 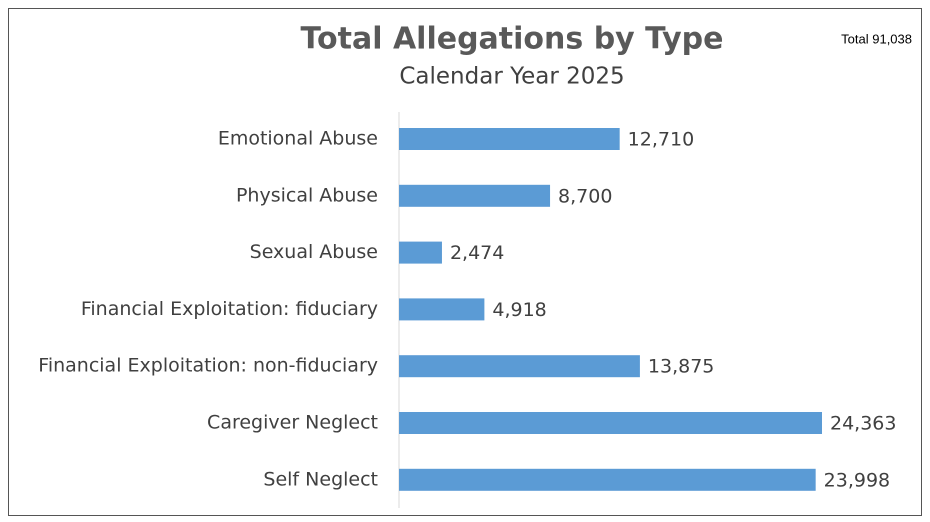 What do you see at coordinates (298, 139) in the screenshot?
I see `category-label: Emotional Abuse` at bounding box center [298, 139].